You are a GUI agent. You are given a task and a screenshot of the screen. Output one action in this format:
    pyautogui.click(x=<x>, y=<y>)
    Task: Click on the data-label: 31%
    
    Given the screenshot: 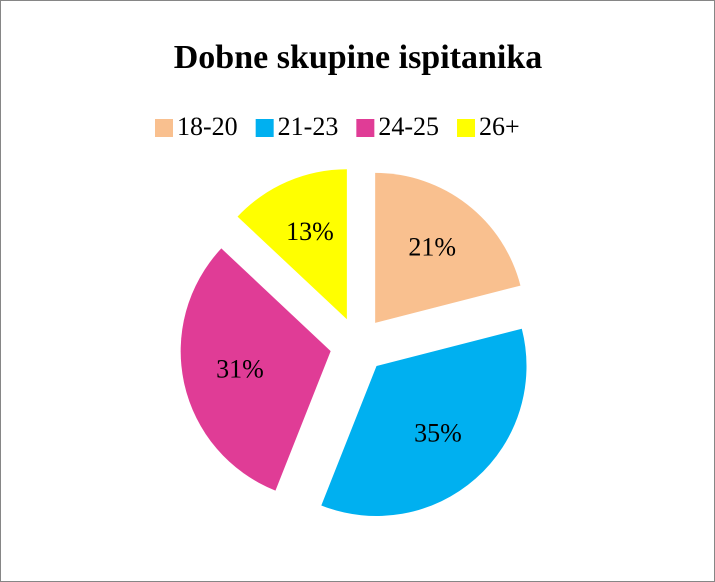 What is the action you would take?
    pyautogui.click(x=240, y=368)
    